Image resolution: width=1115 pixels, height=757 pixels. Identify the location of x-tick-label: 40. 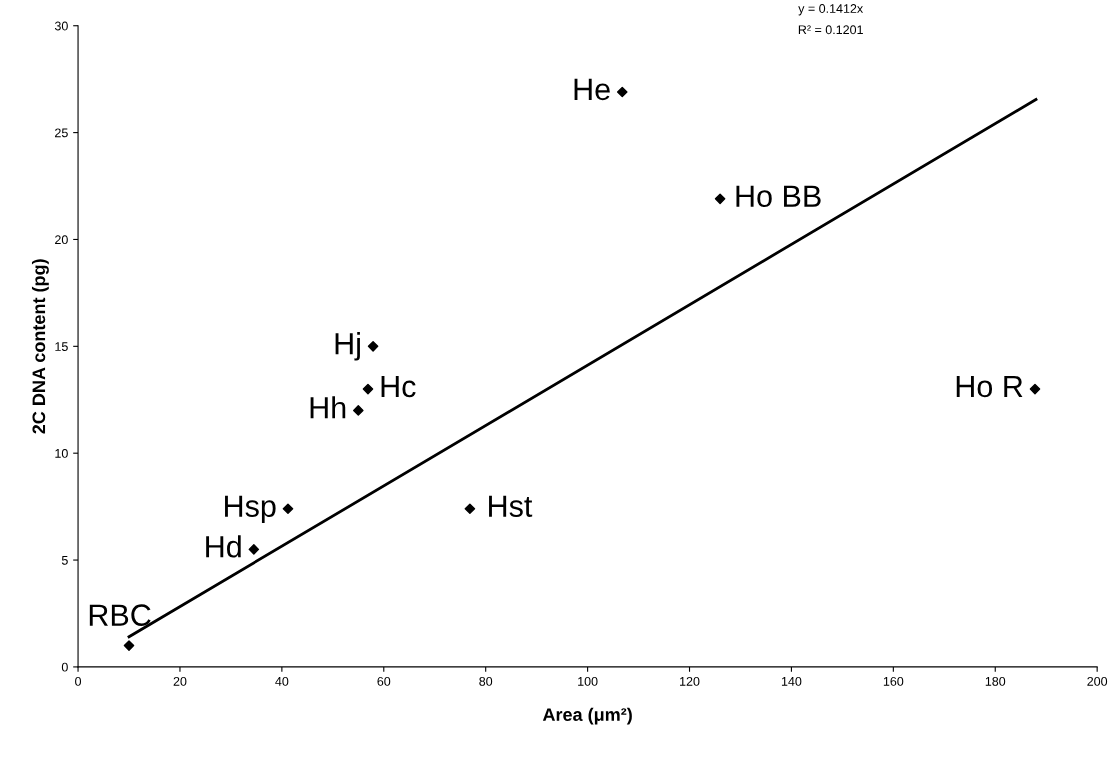
(282, 681).